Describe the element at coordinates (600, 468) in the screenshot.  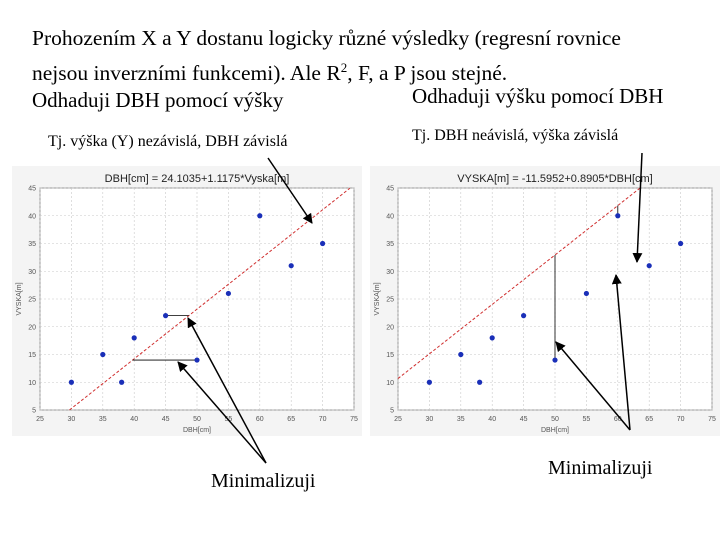
I see `minimize-label-right: Minimalizuji` at that location.